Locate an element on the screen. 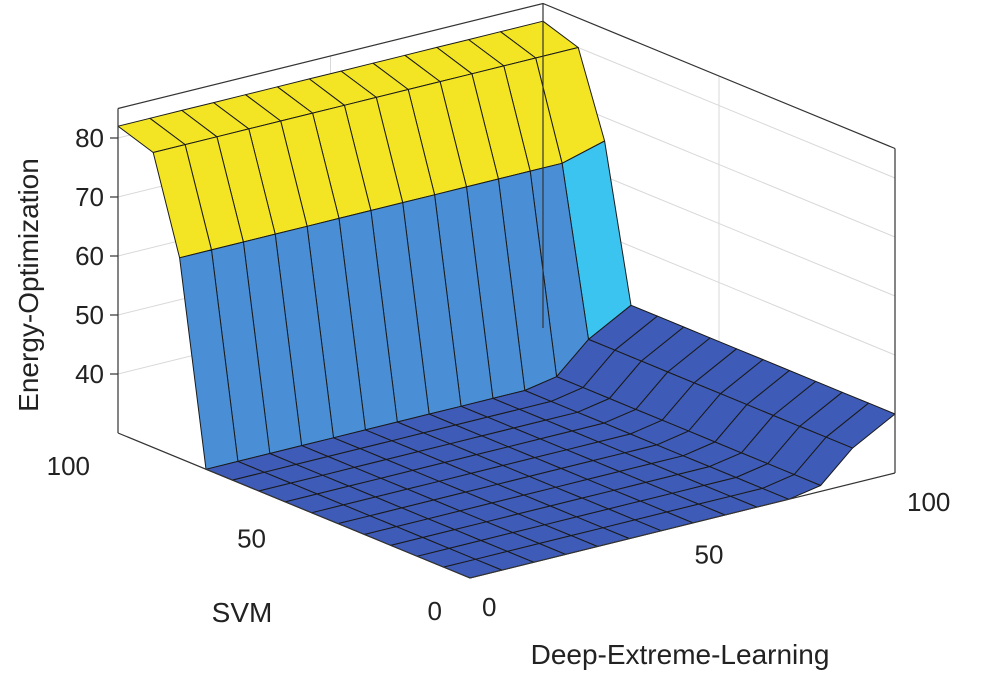 The width and height of the screenshot is (1000, 682). y-tick-label: 100 is located at coordinates (68, 466).